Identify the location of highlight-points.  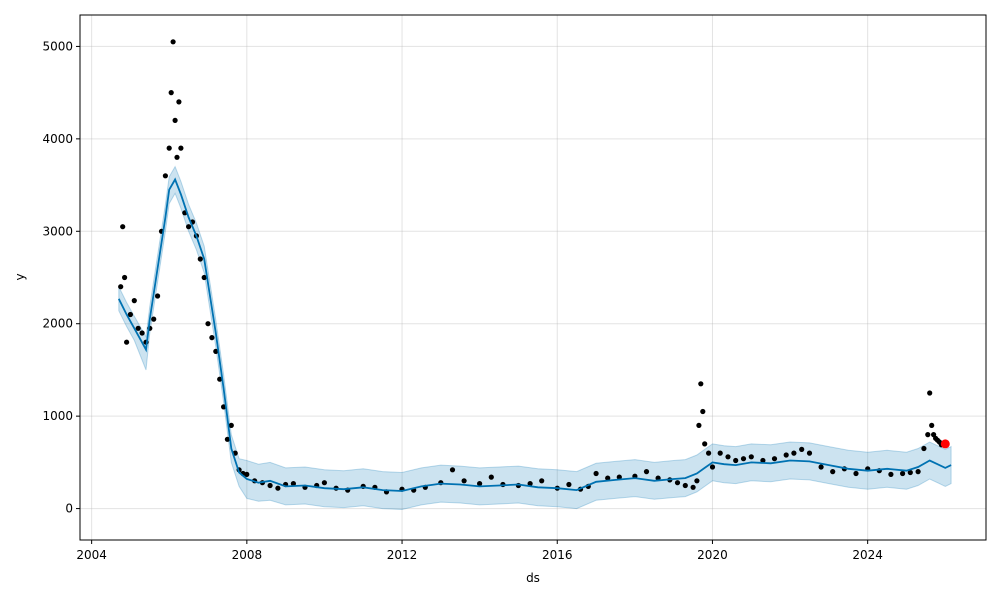
(945, 444).